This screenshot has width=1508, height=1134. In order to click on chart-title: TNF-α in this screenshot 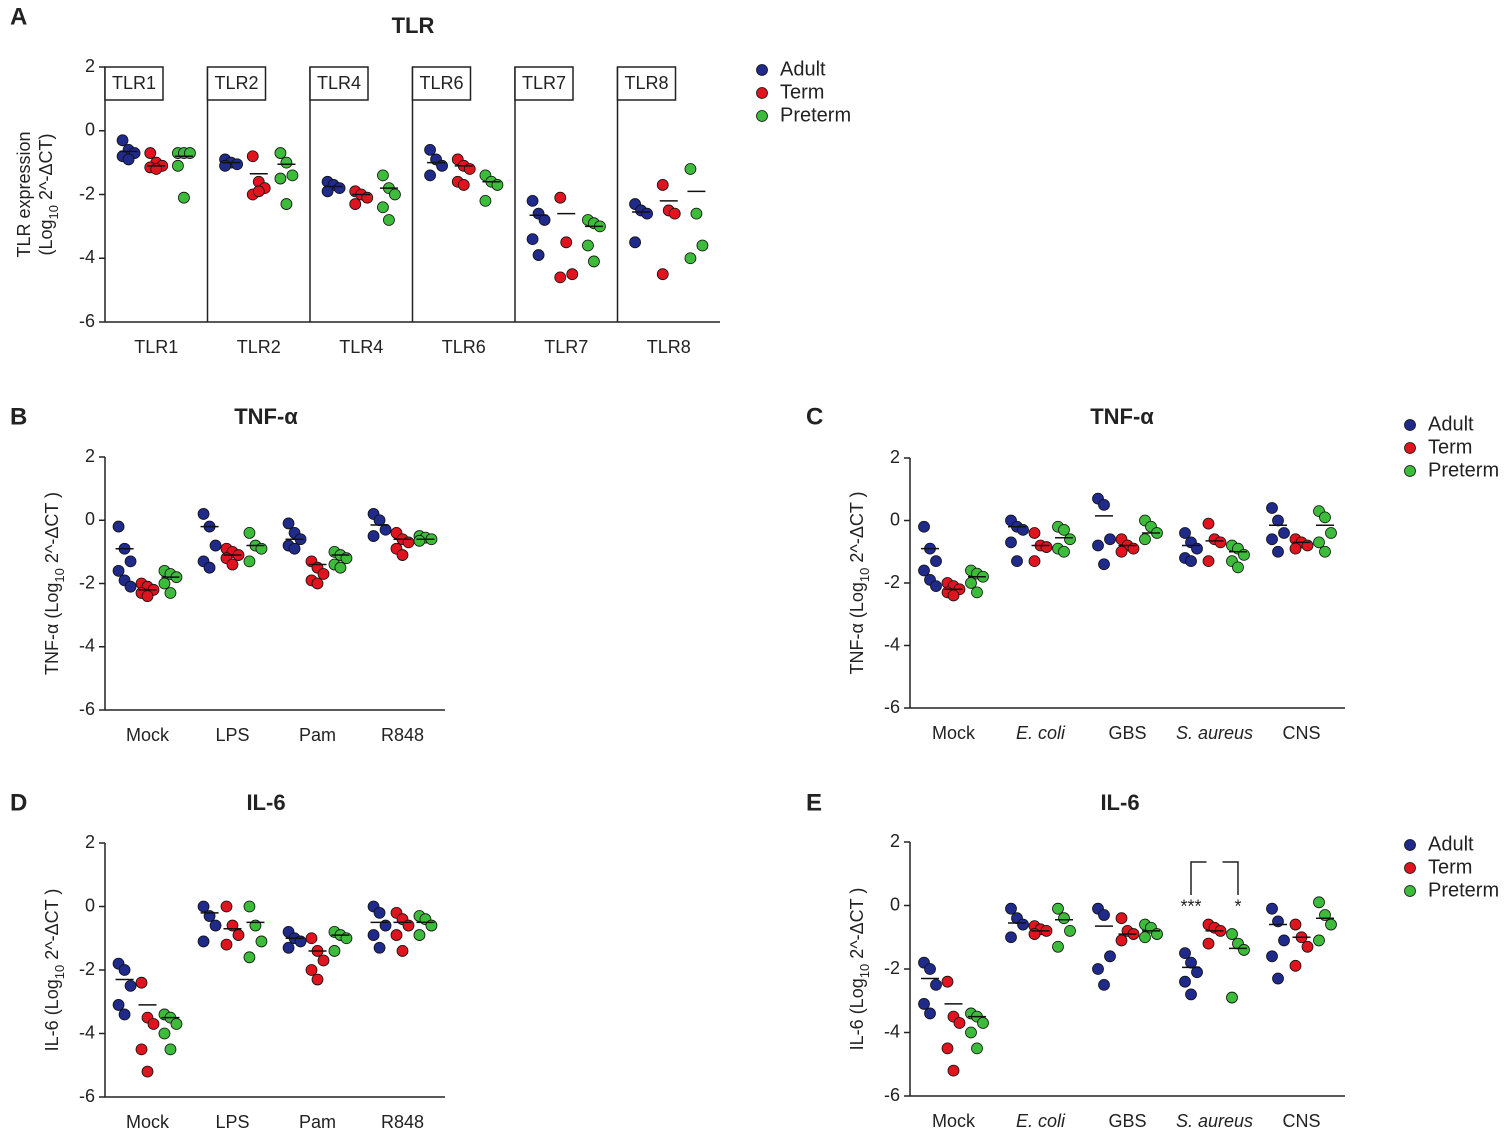, I will do `click(266, 416)`.